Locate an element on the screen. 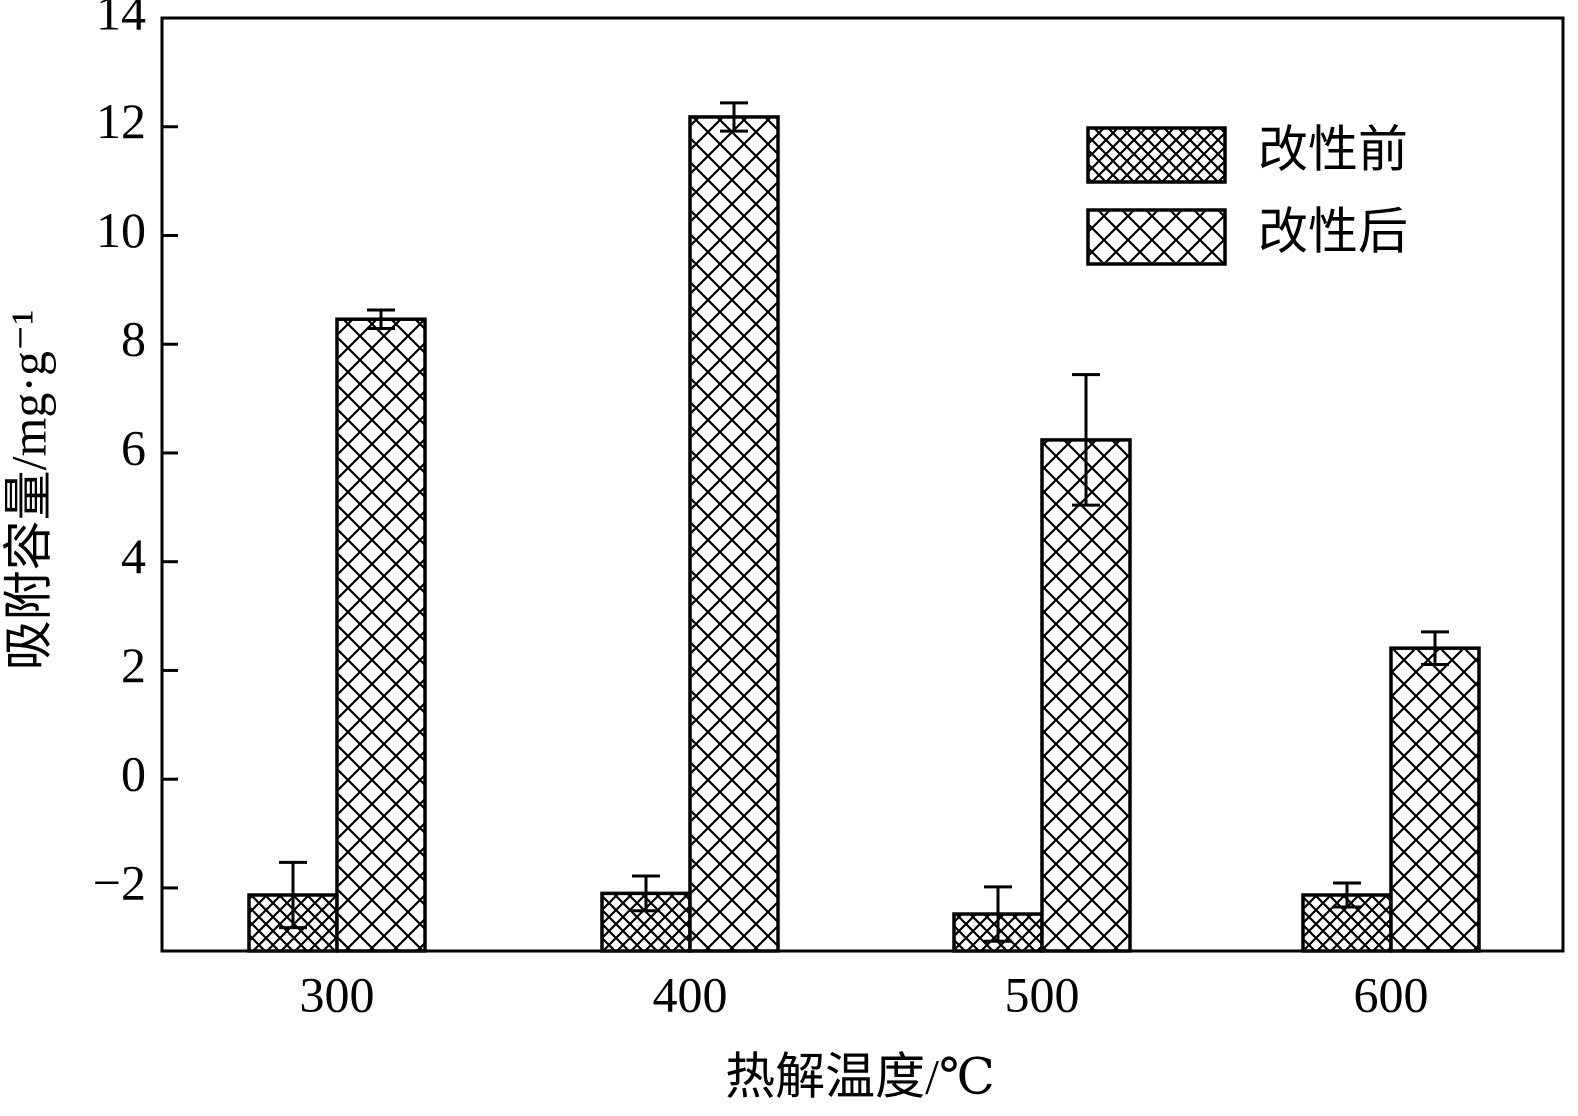  y-tick-label: 12 is located at coordinates (121, 121).